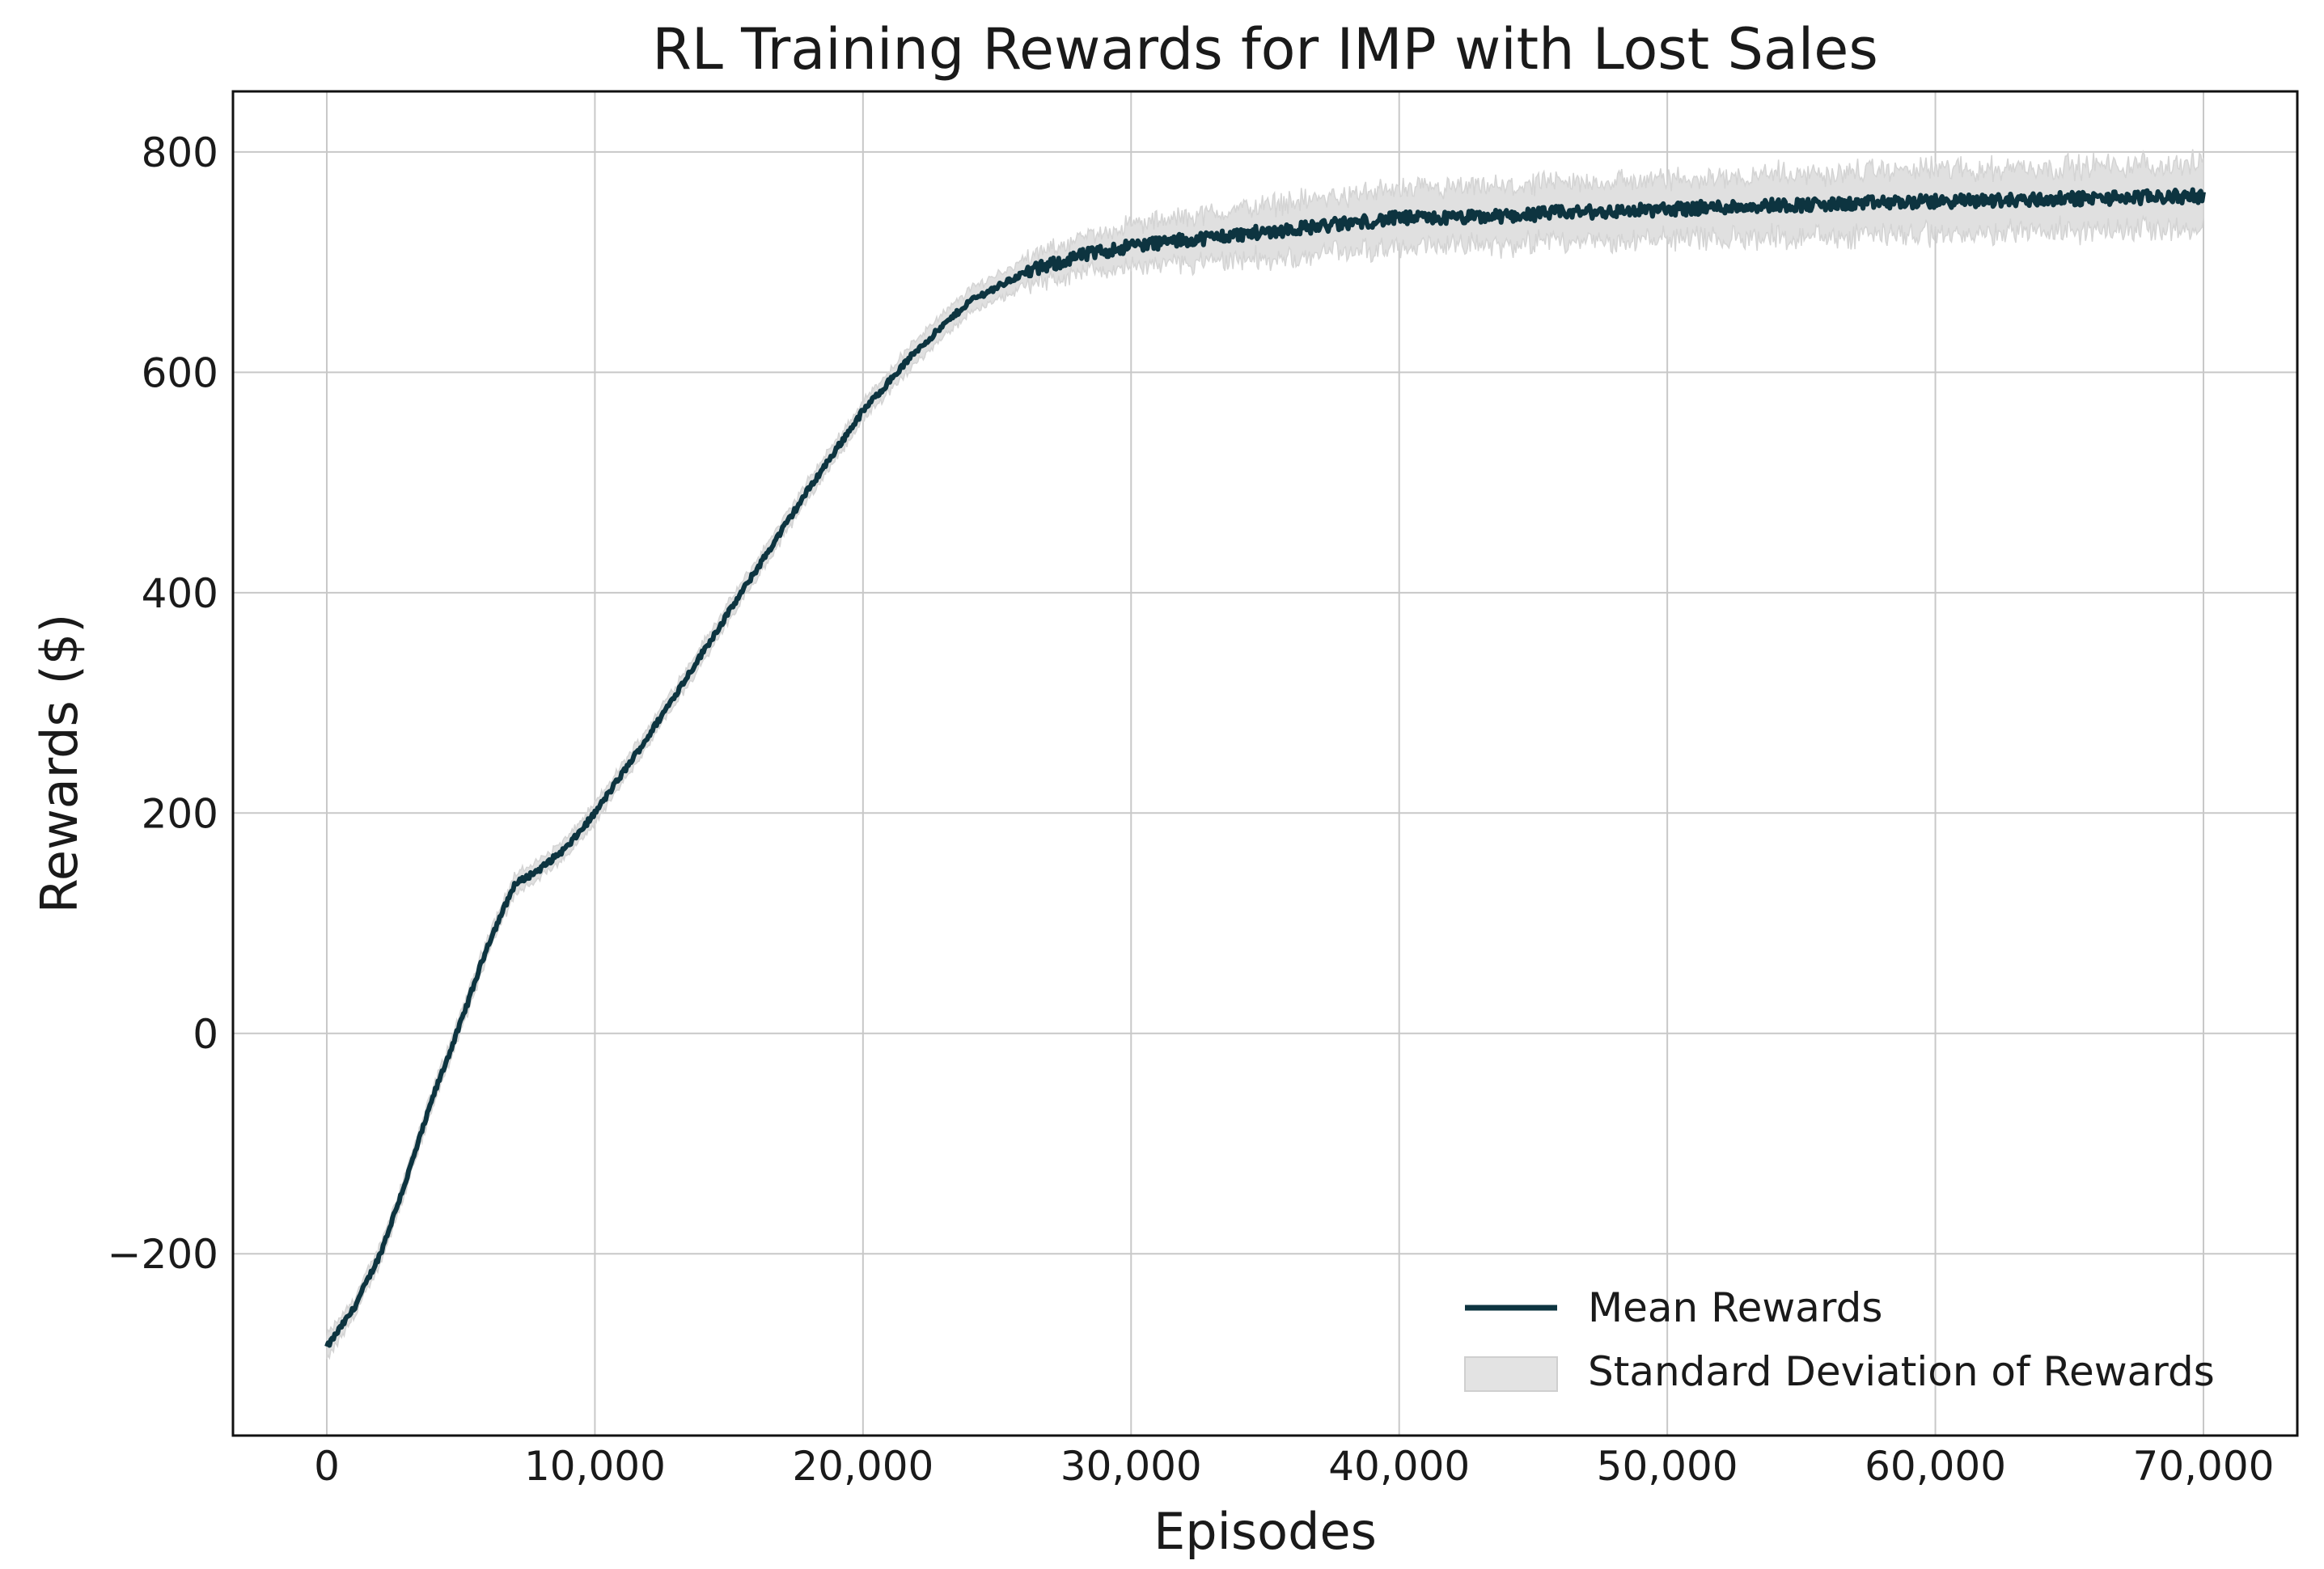 This screenshot has width=2324, height=1569. Describe the element at coordinates (163, 1254) in the screenshot. I see `y-tick-label: −200` at that location.